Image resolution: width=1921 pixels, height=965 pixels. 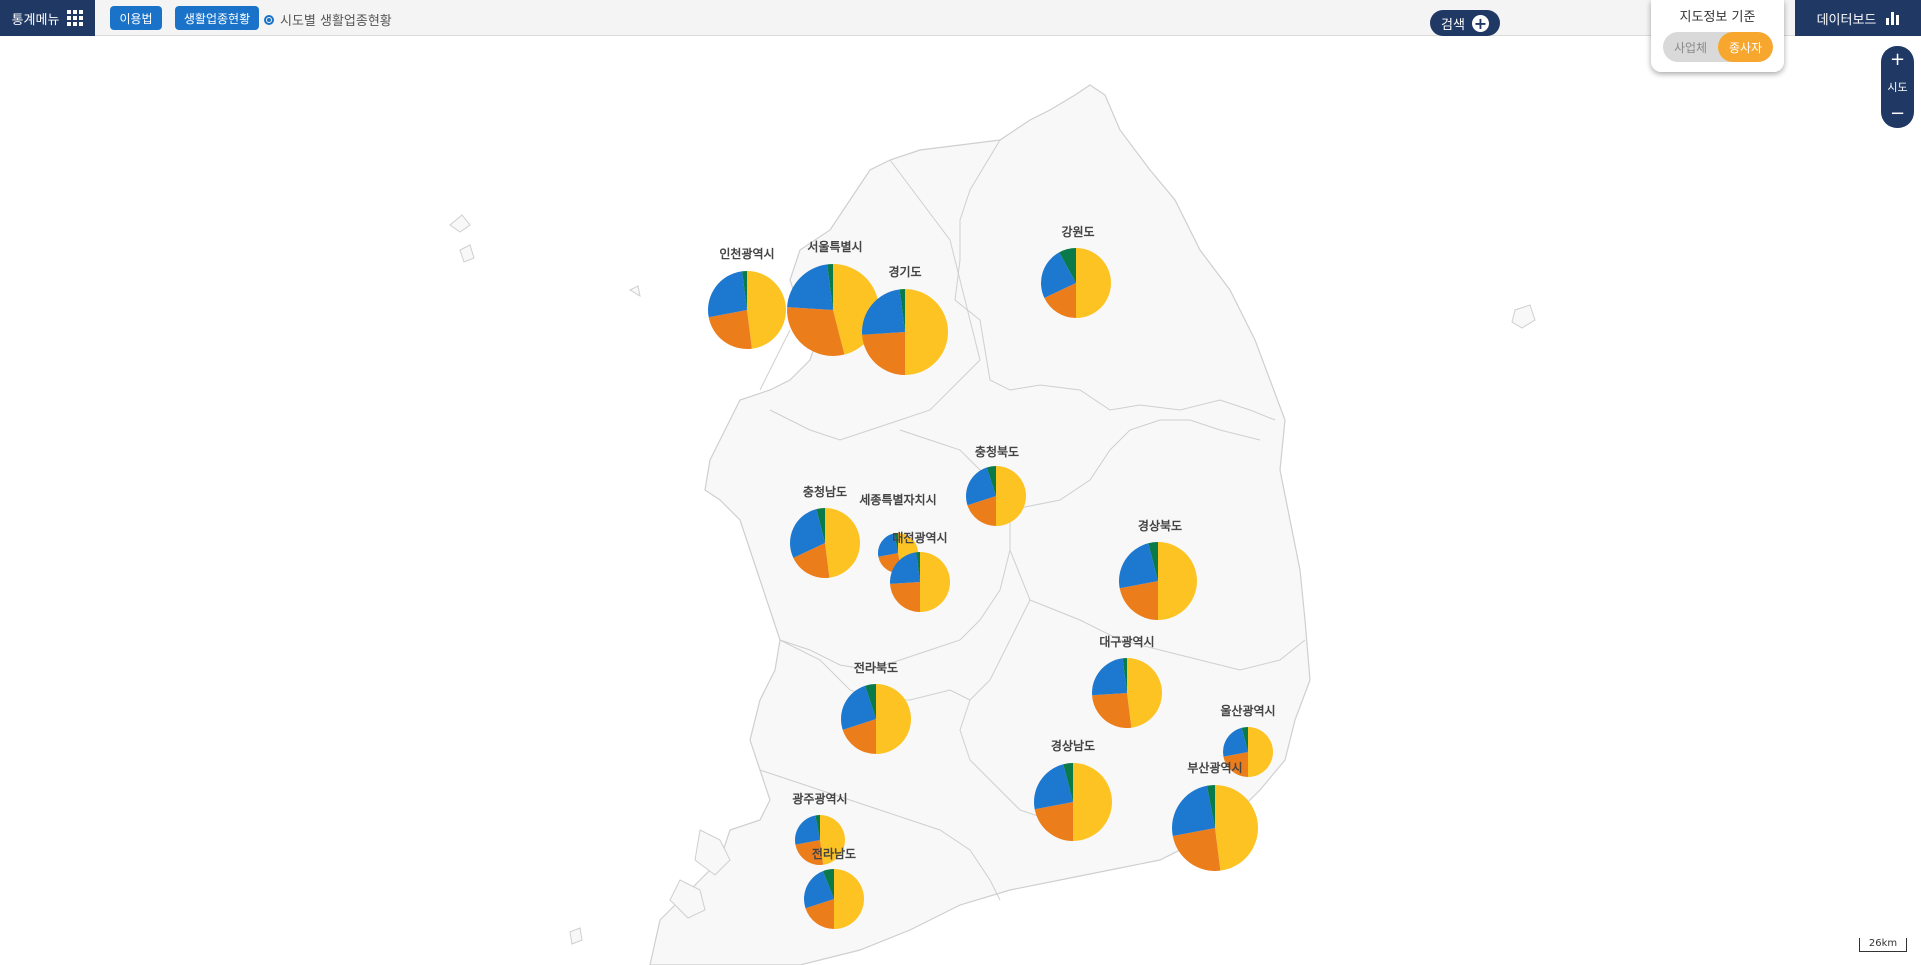 What do you see at coordinates (1717, 17) in the screenshot?
I see `basis-title: 지도정보 기준` at bounding box center [1717, 17].